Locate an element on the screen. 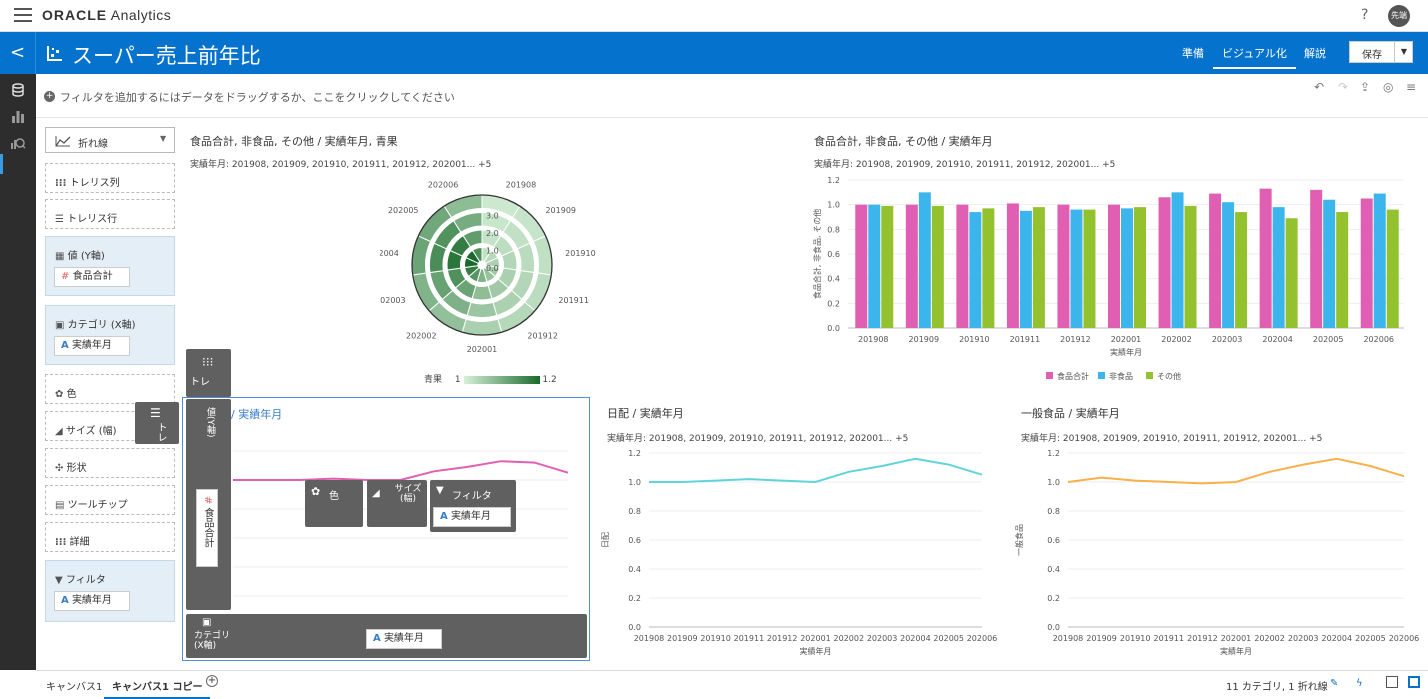  polar-outline is located at coordinates (482, 265).